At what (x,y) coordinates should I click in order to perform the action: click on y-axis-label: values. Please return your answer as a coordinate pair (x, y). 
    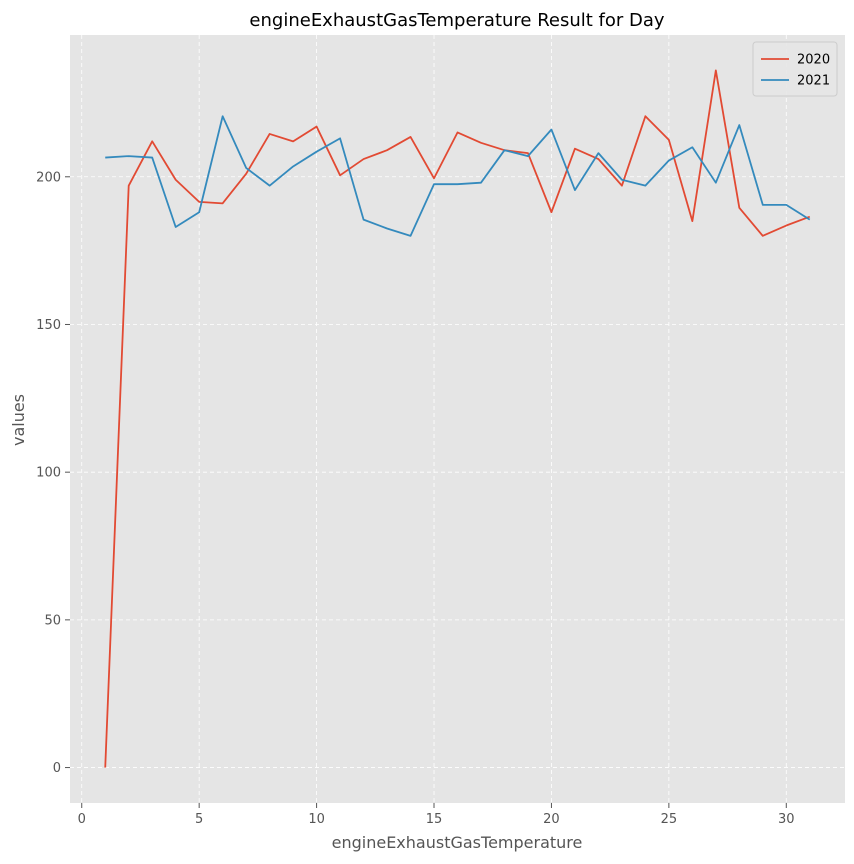
    Looking at the image, I should click on (18, 420).